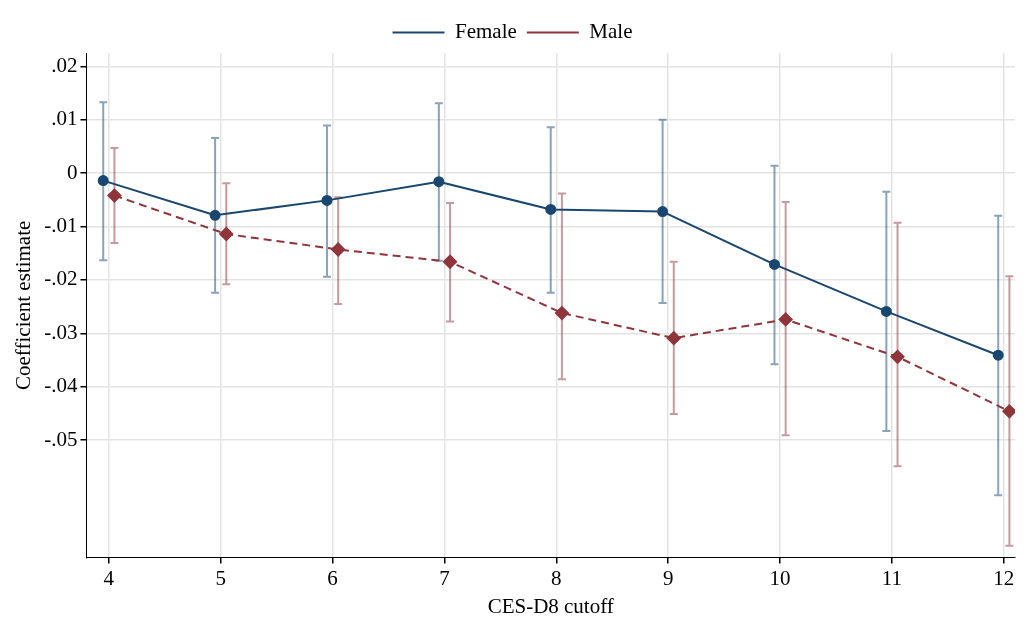  I want to click on y-axis-title: Coefficient estimate, so click(23, 305).